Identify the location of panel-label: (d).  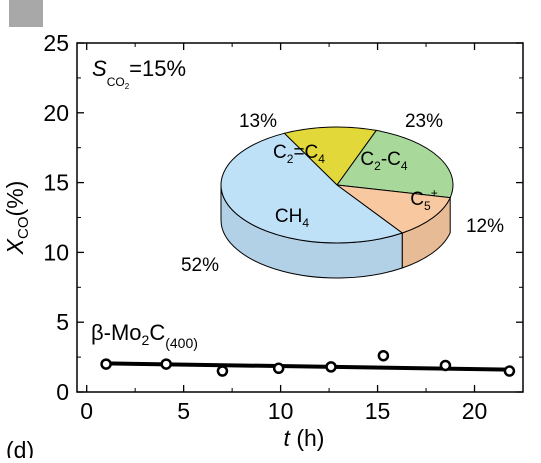
(20, 447).